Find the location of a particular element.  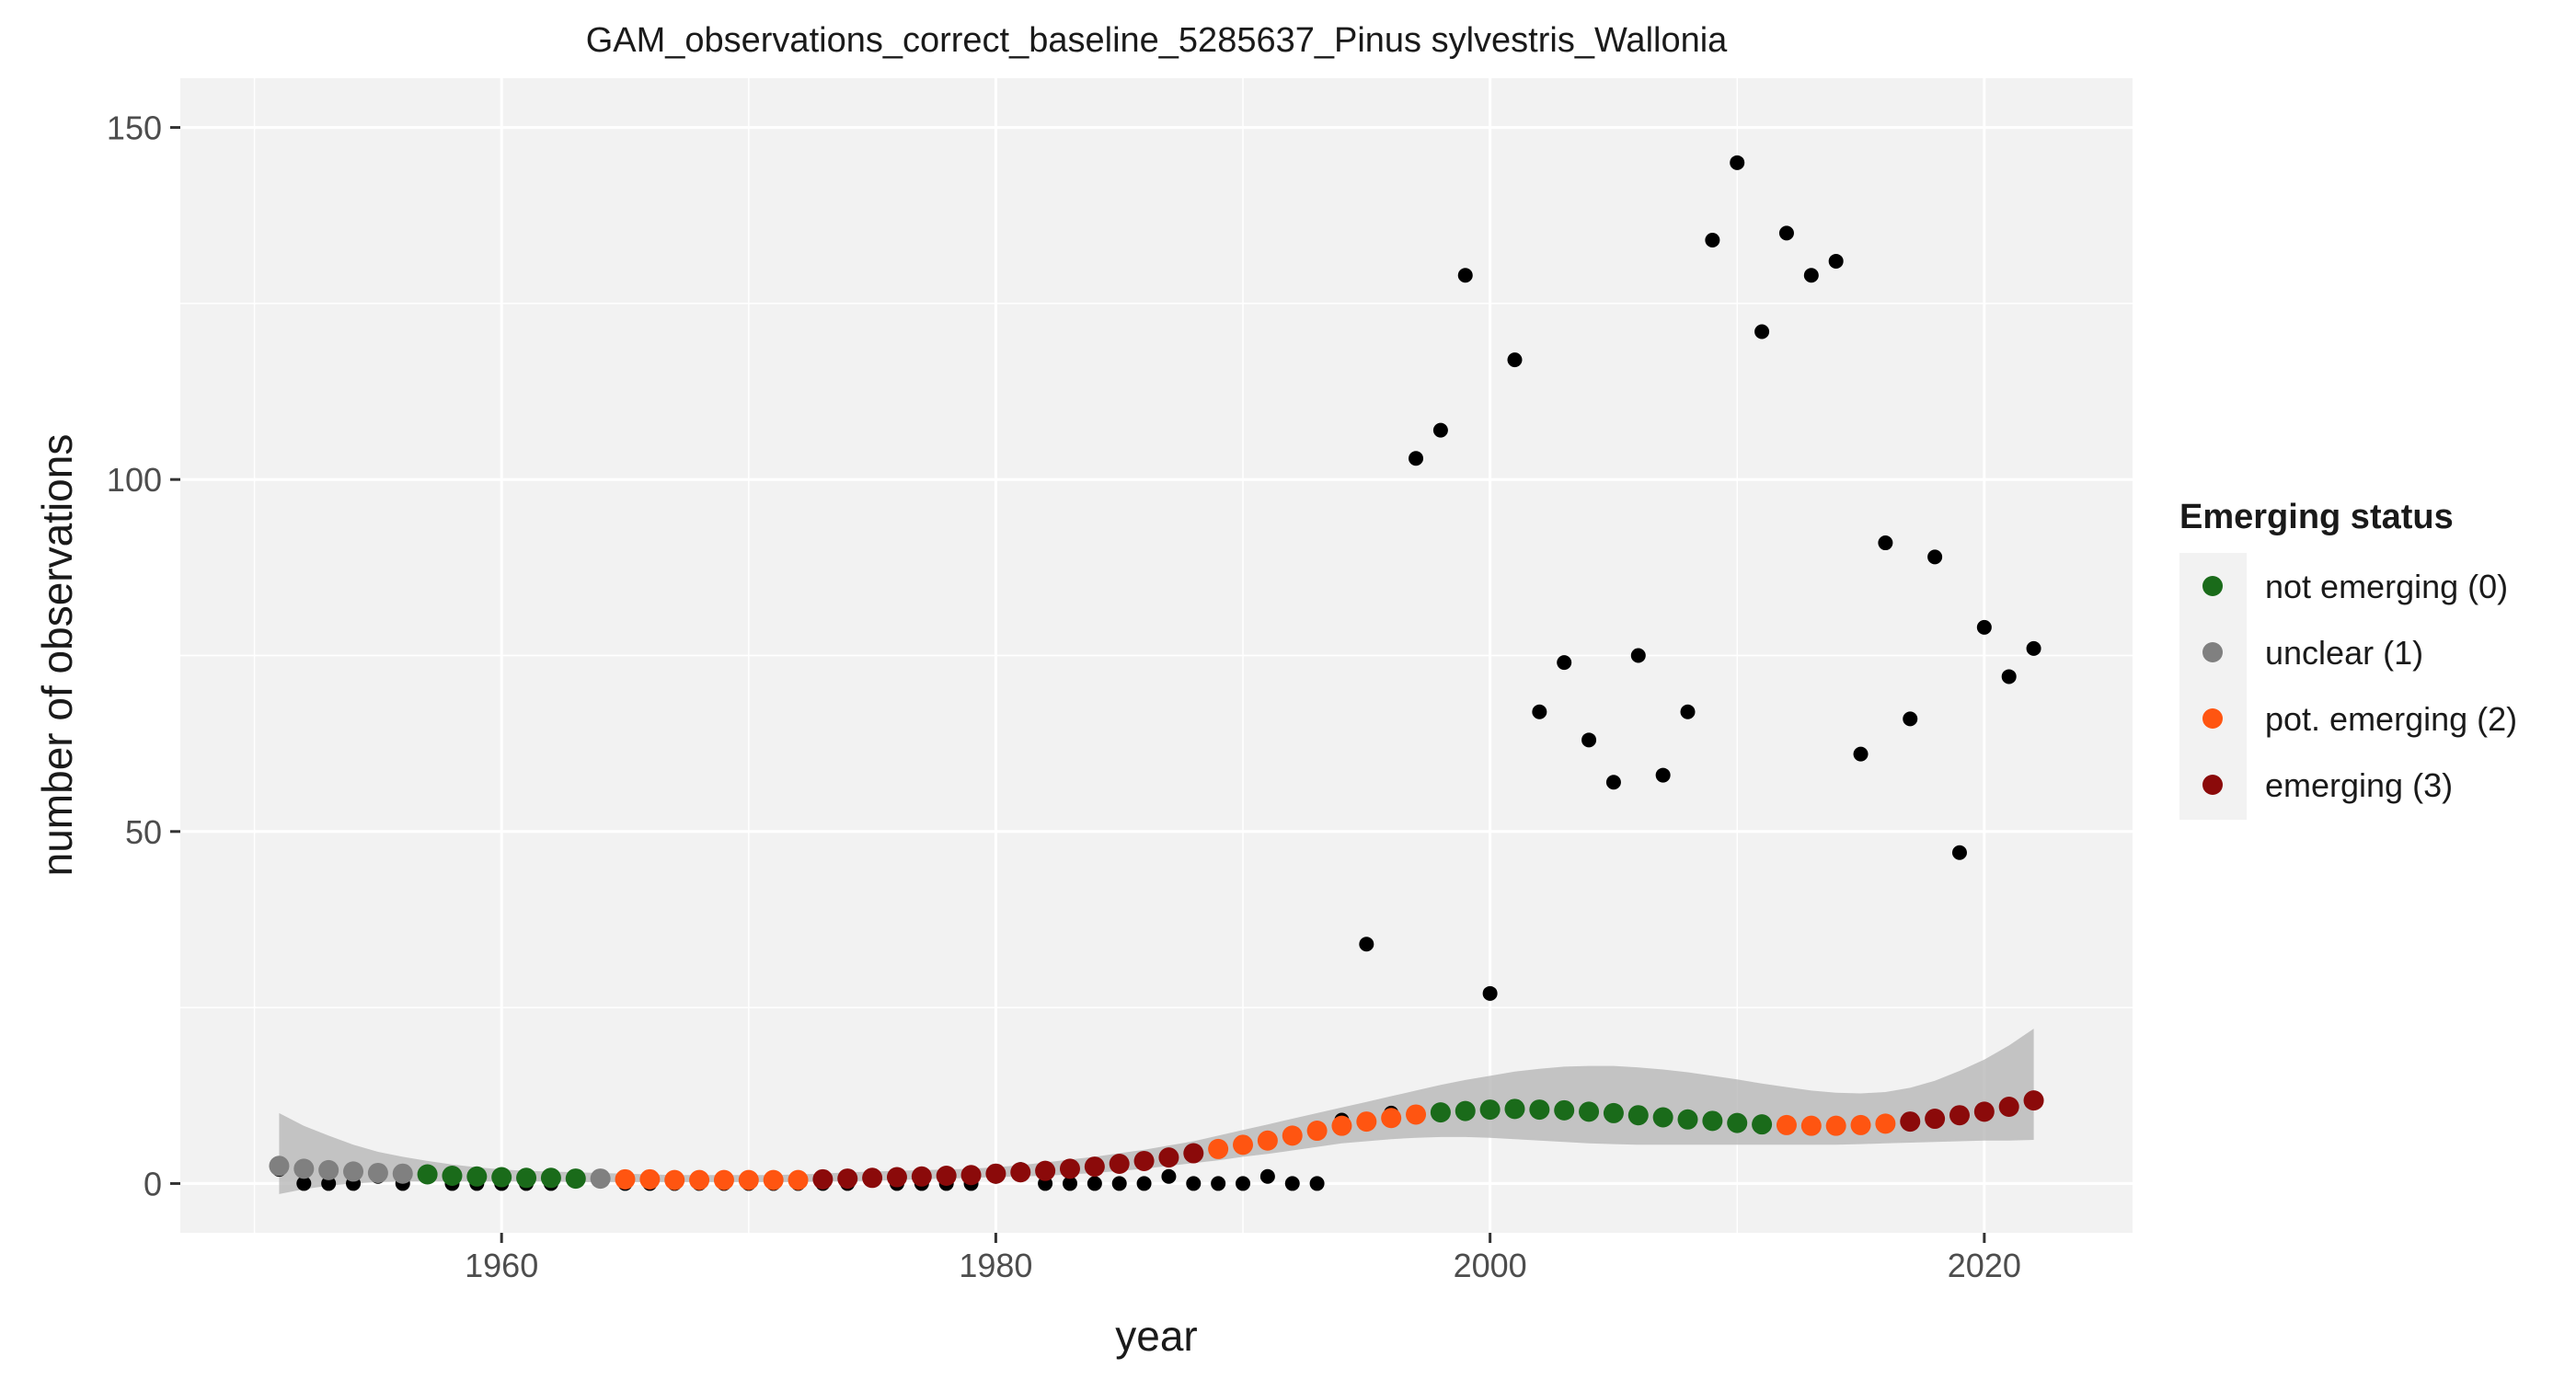

x-axis-label: year is located at coordinates (1156, 1336).